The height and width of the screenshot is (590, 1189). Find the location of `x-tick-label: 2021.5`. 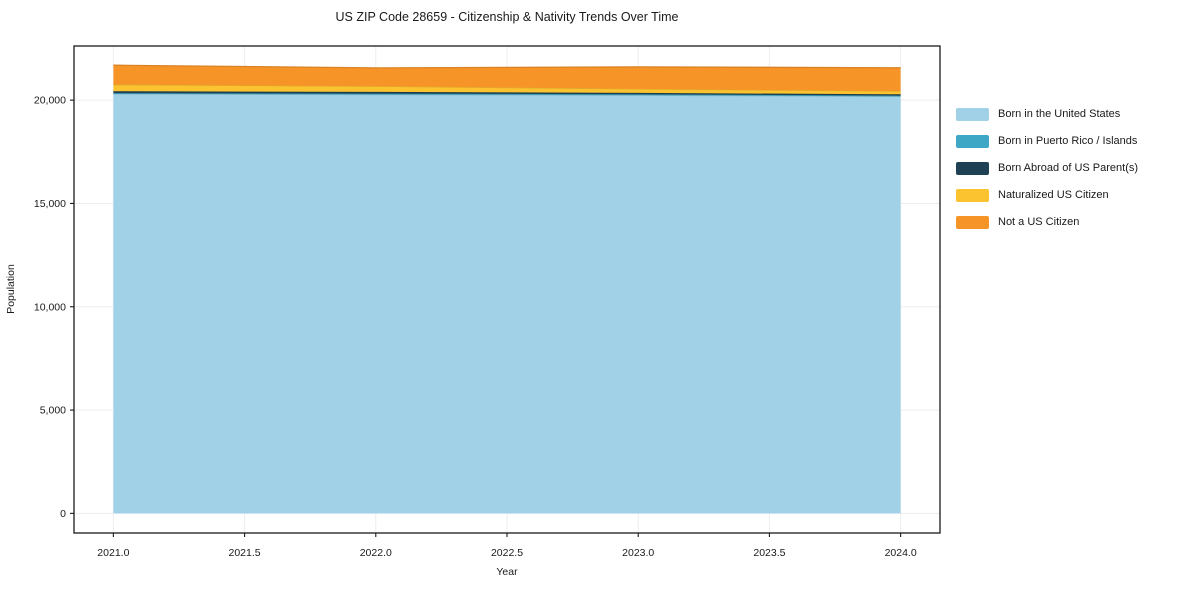

x-tick-label: 2021.5 is located at coordinates (245, 553).